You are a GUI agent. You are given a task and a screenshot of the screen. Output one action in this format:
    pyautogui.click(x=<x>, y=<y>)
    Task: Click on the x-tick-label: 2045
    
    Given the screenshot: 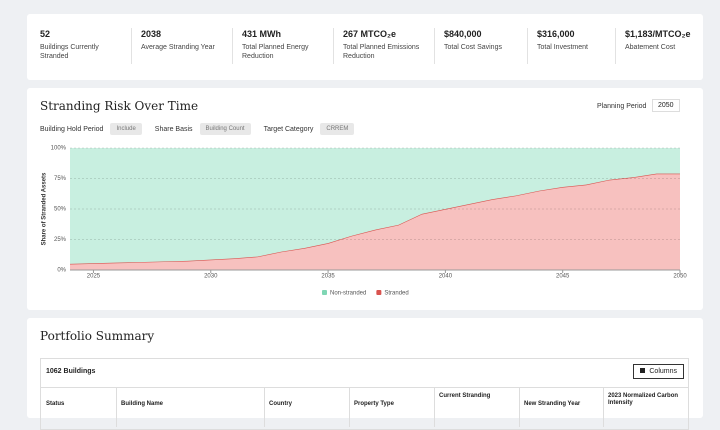 What is the action you would take?
    pyautogui.click(x=563, y=277)
    